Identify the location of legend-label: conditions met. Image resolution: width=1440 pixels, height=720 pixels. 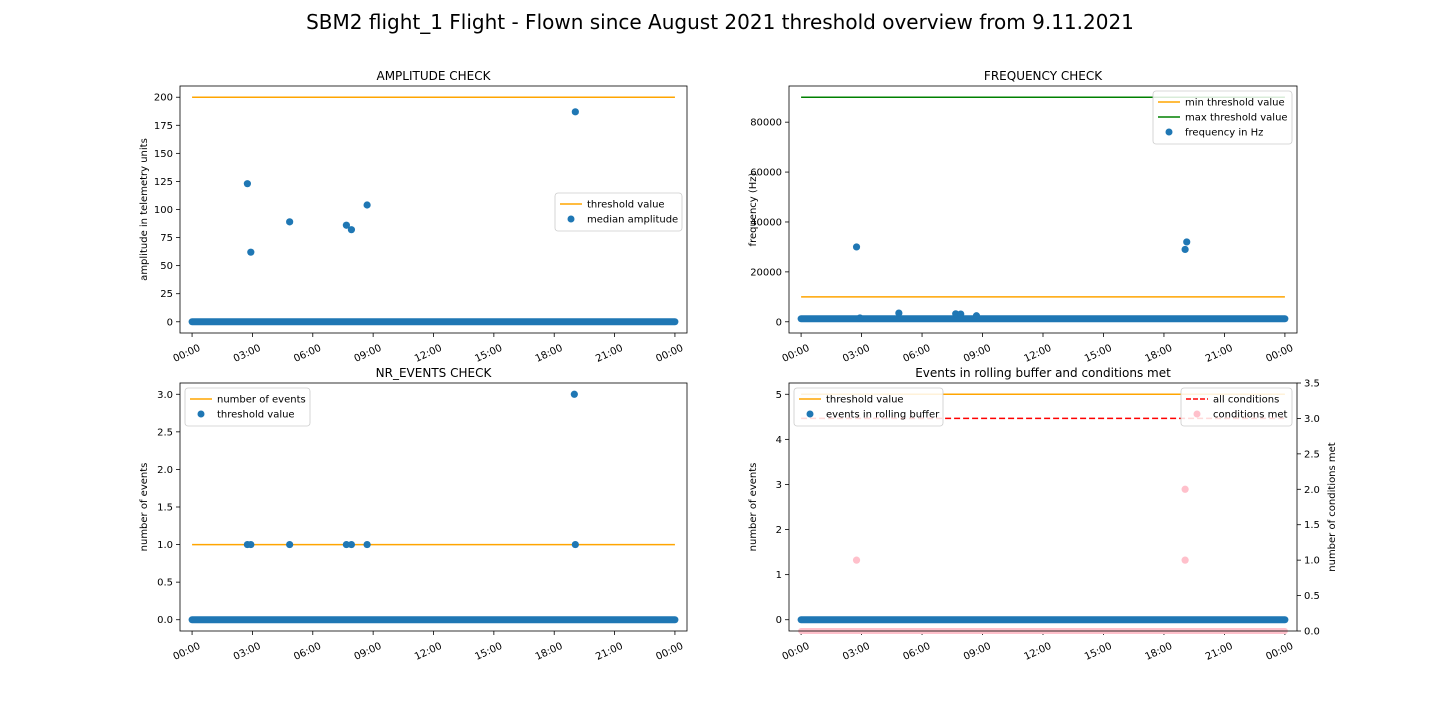
(1250, 415).